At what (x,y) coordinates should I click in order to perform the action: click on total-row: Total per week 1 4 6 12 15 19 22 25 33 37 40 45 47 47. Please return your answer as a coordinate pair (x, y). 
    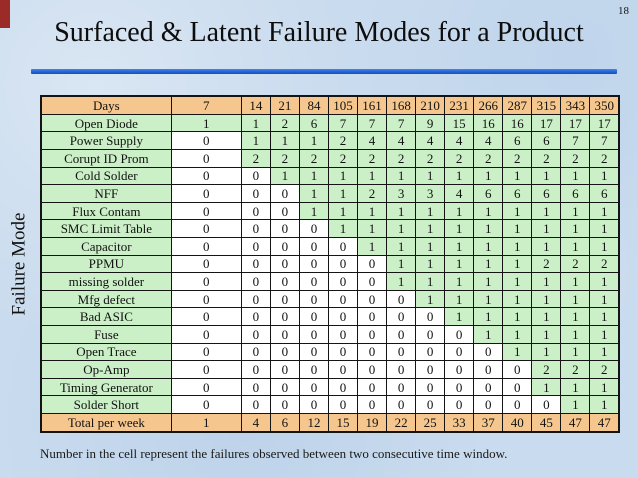
    Looking at the image, I should click on (330, 423).